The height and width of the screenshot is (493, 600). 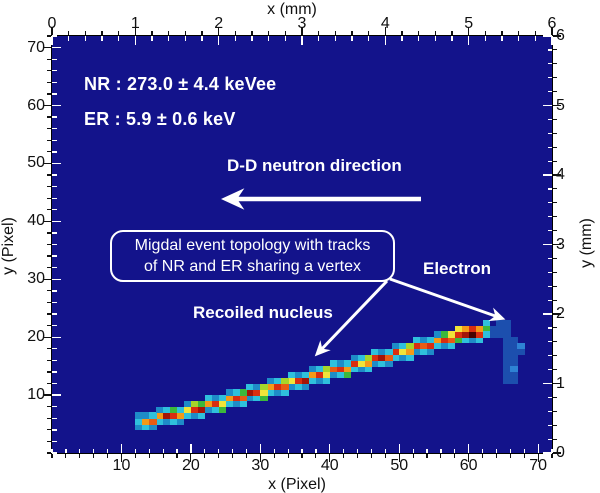 What do you see at coordinates (180, 84) in the screenshot?
I see `nr-energy-label: NR : 273.0 ± 4.4 keVee` at bounding box center [180, 84].